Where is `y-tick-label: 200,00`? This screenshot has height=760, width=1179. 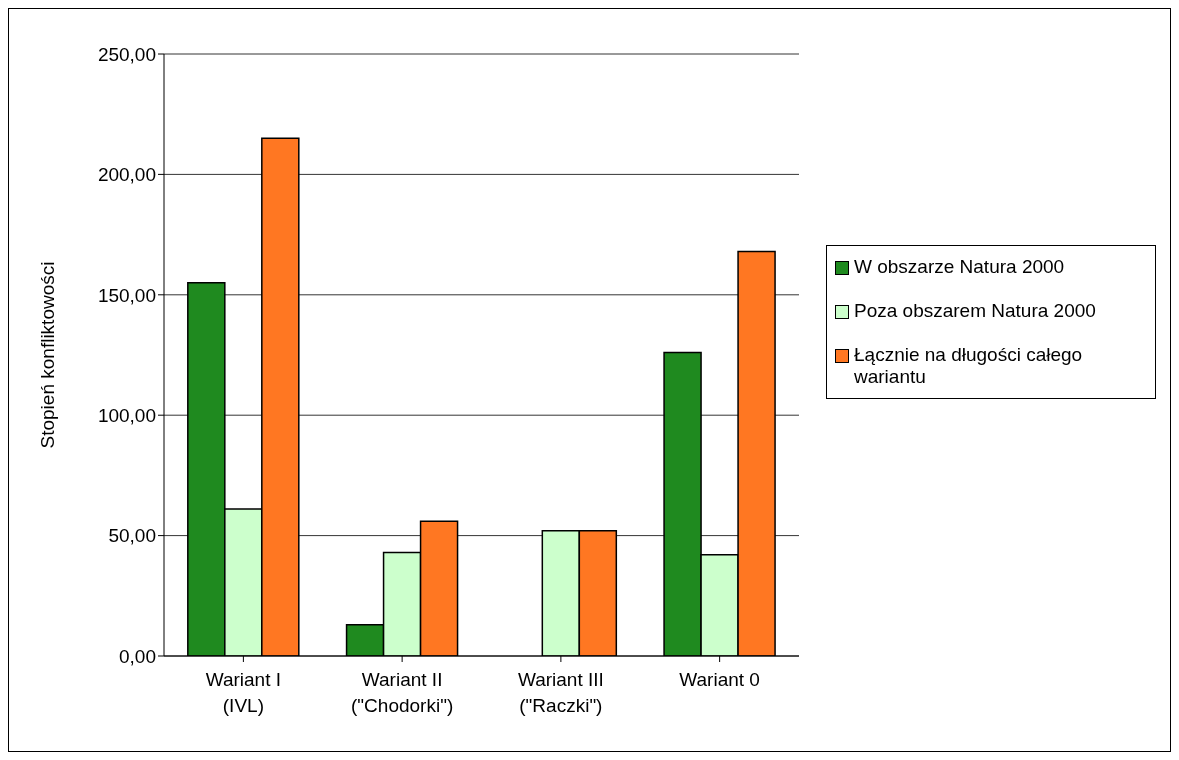 y-tick-label: 200,00 is located at coordinates (126, 175).